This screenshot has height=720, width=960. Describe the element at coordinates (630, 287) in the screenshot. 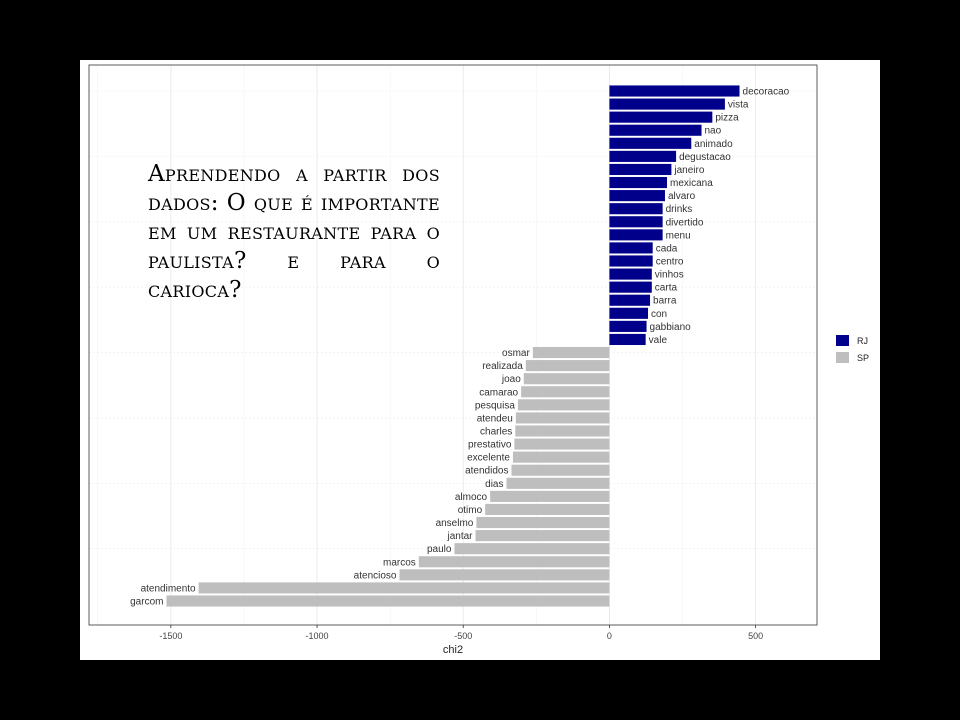

I see `bar-carta` at that location.